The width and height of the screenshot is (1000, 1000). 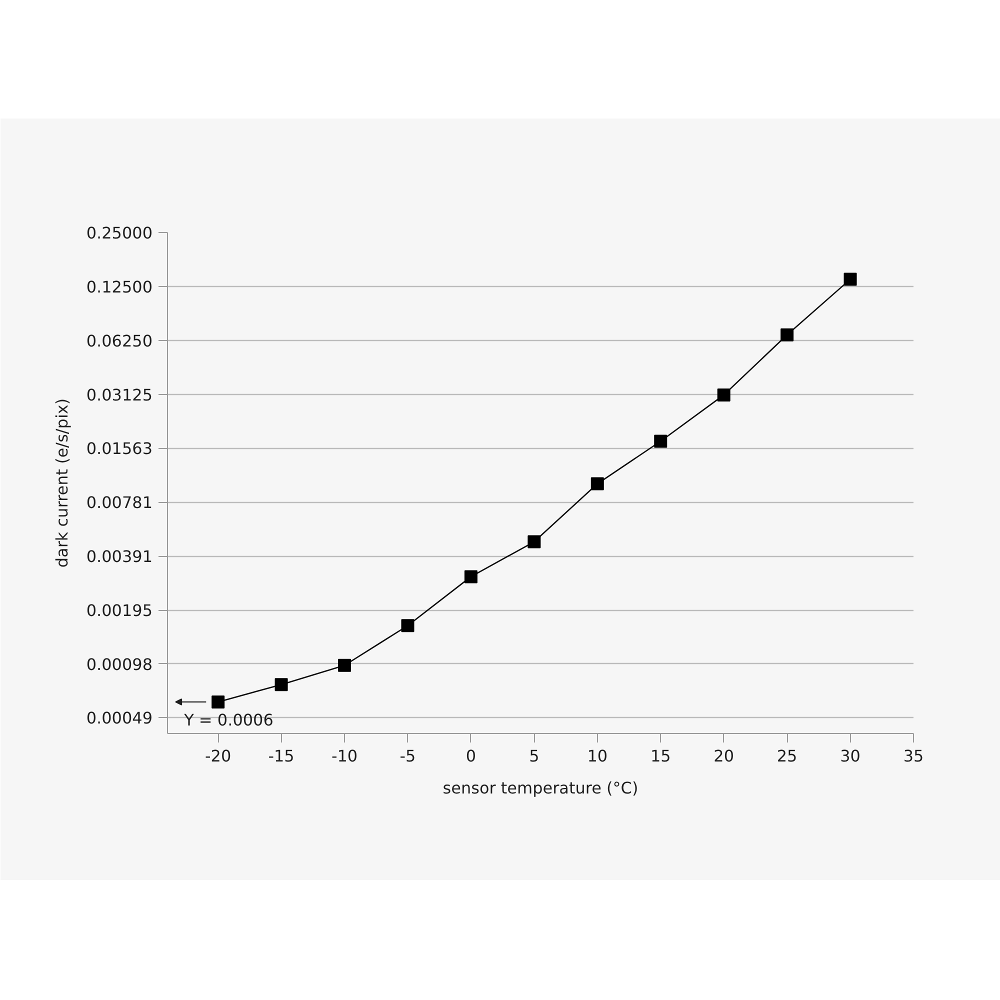 I want to click on y-tick-label: 0.00781, so click(x=119, y=502).